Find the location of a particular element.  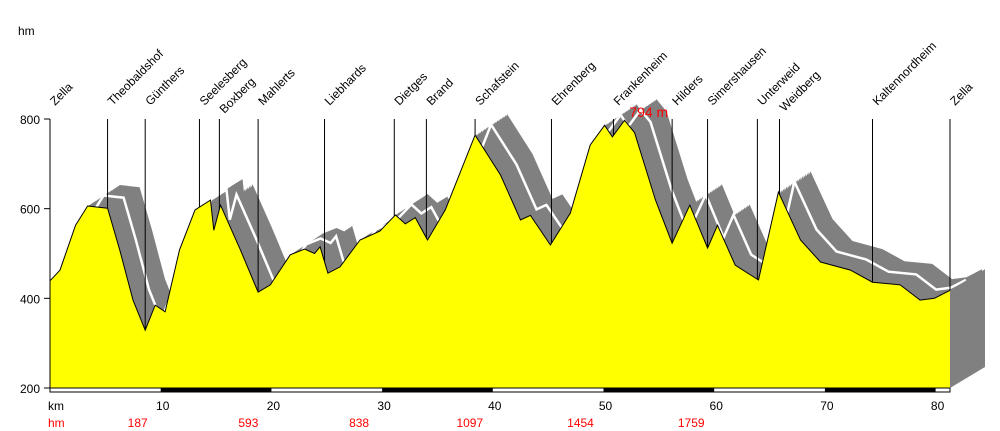

y-axis: 200 400 600 800 is located at coordinates (35, 254).